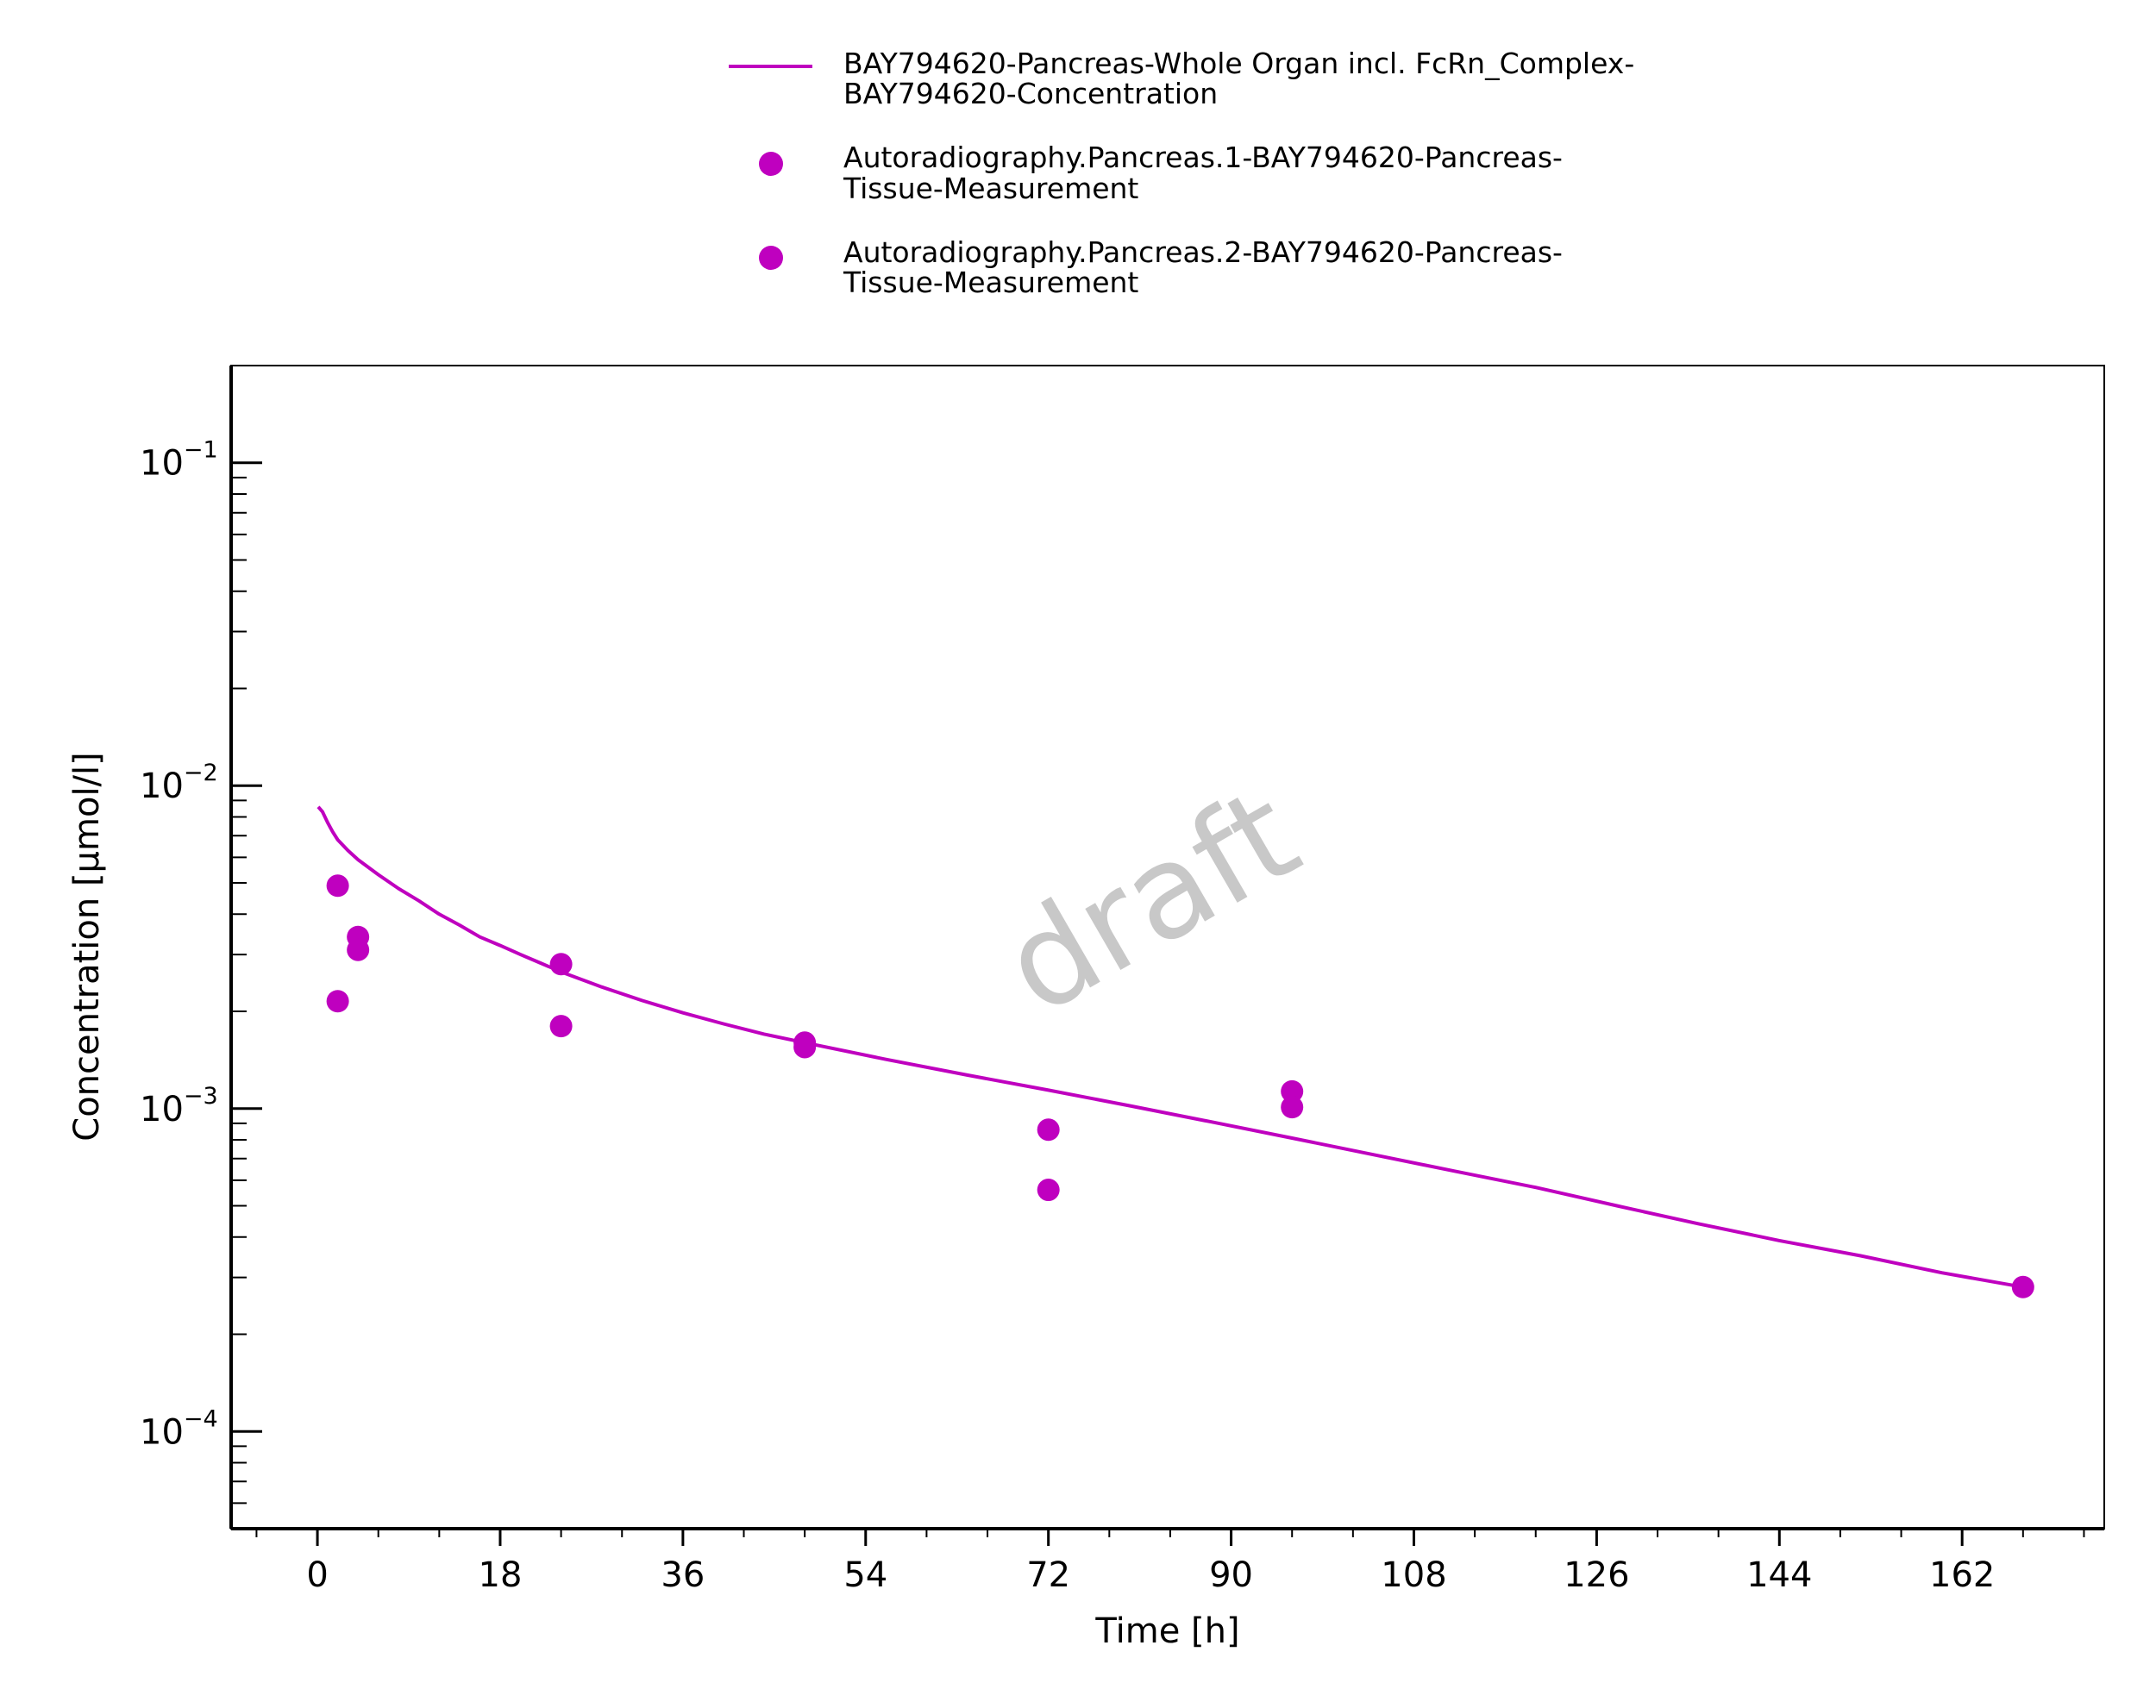 This screenshot has width=2156, height=1708. I want to click on legend-label-observed-1-line2: Tissue-Measurement, so click(990, 188).